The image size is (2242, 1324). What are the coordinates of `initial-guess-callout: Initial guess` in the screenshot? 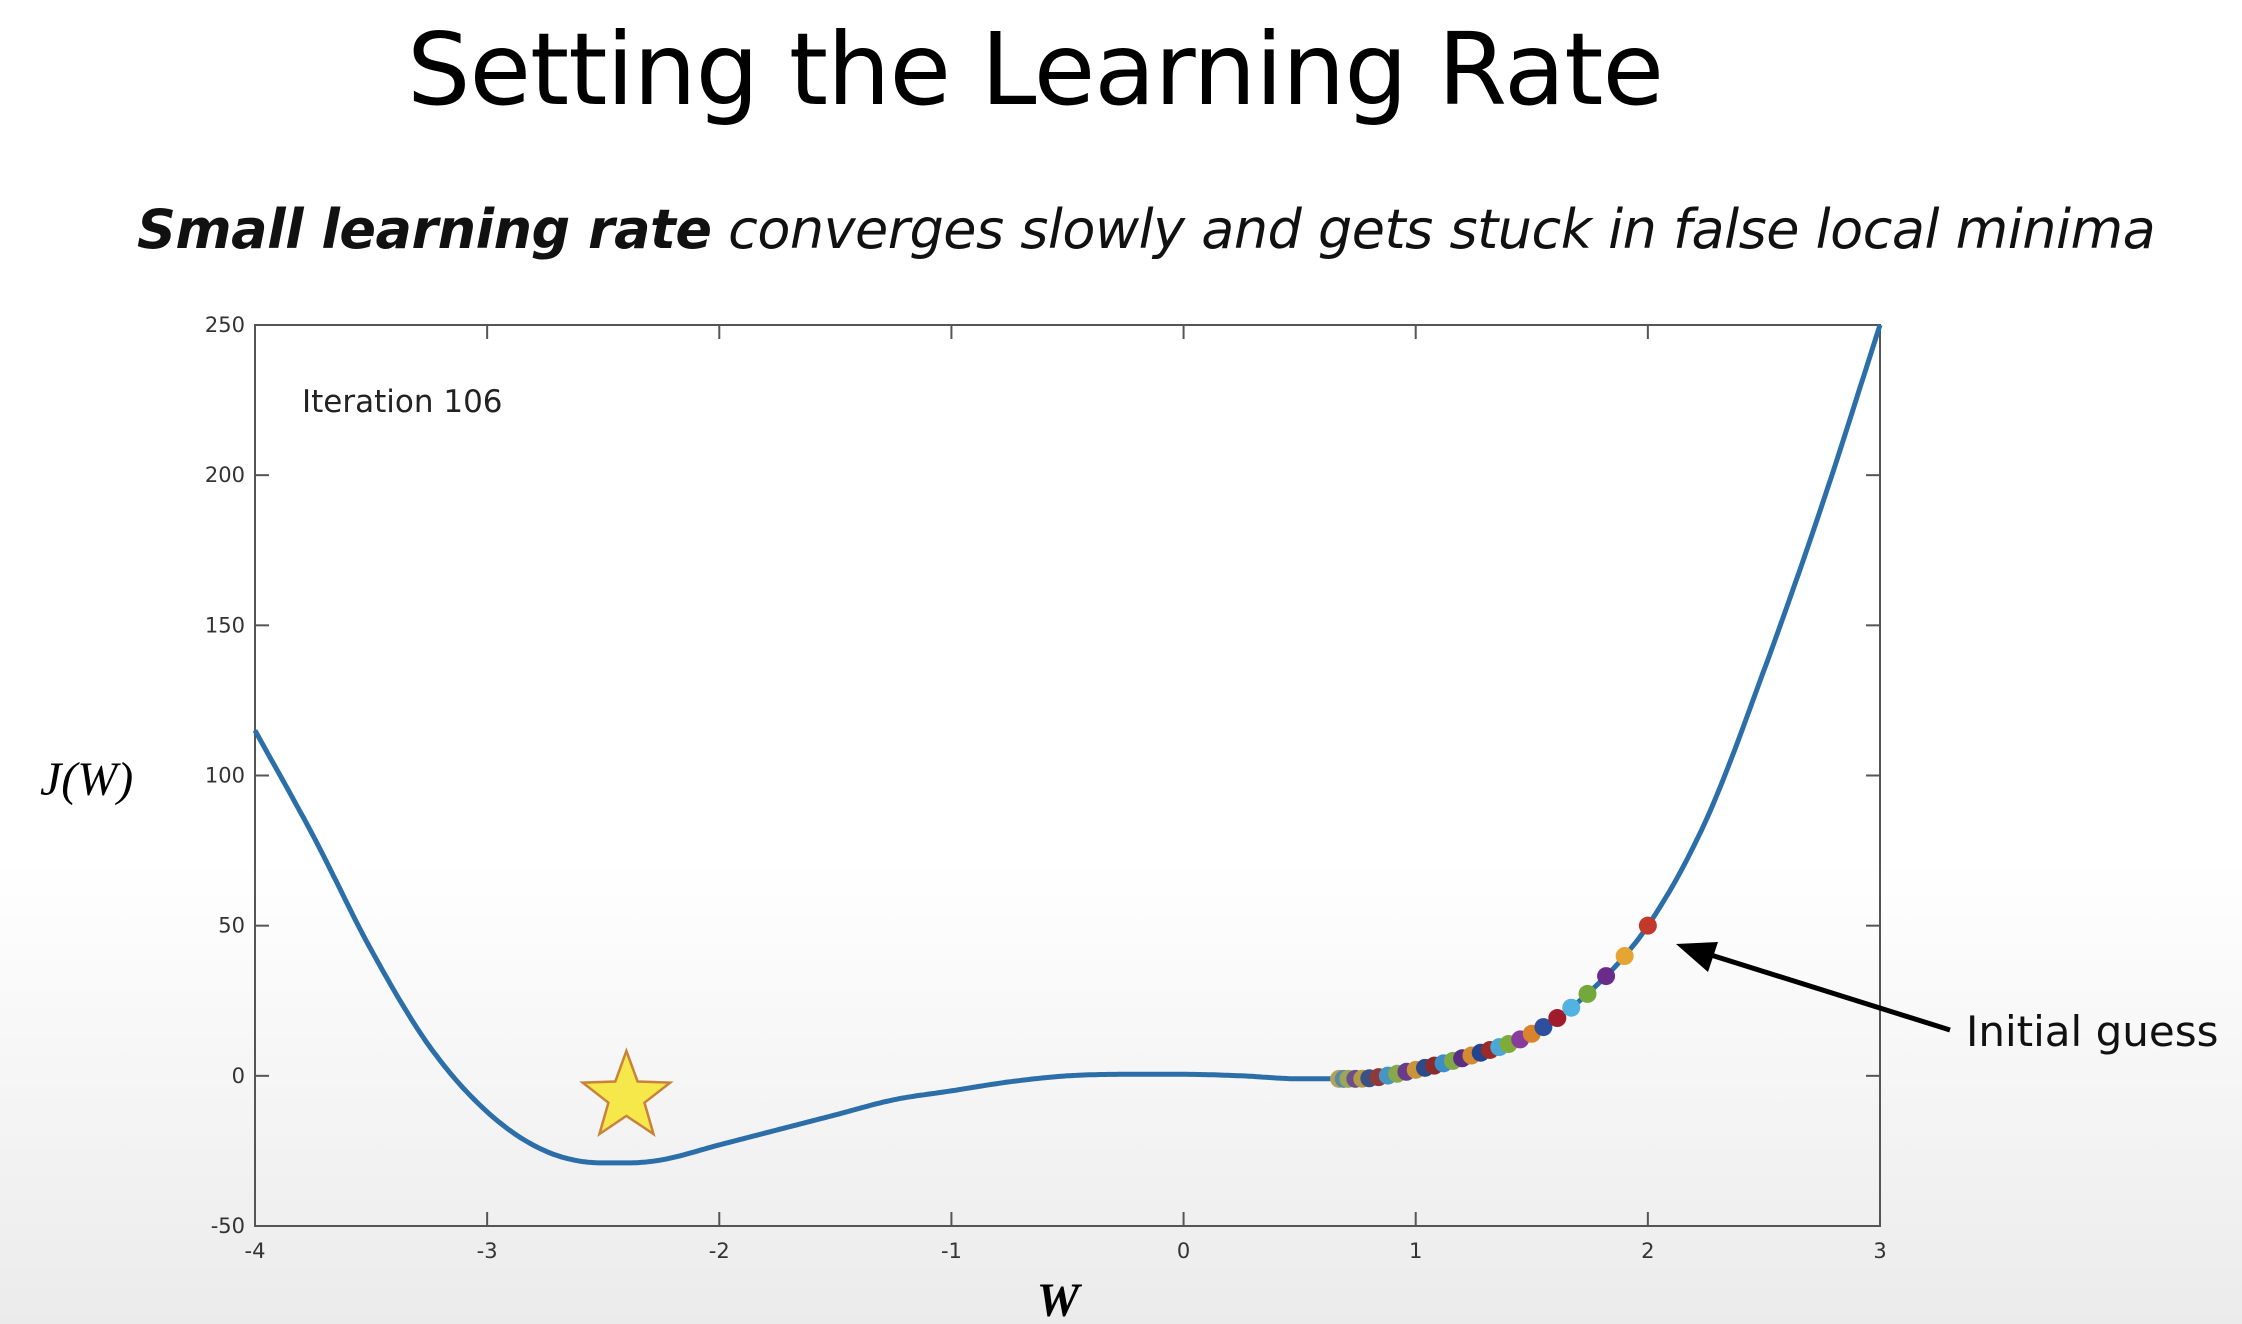 It's located at (1947, 999).